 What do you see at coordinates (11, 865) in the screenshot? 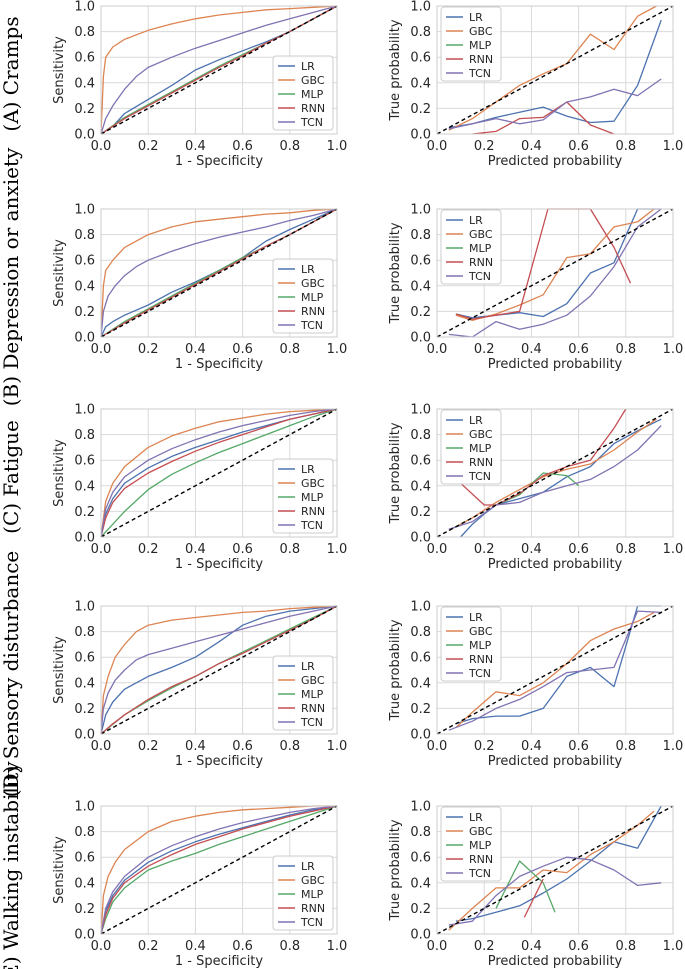
I see `row-label: (E) Walking instability` at bounding box center [11, 865].